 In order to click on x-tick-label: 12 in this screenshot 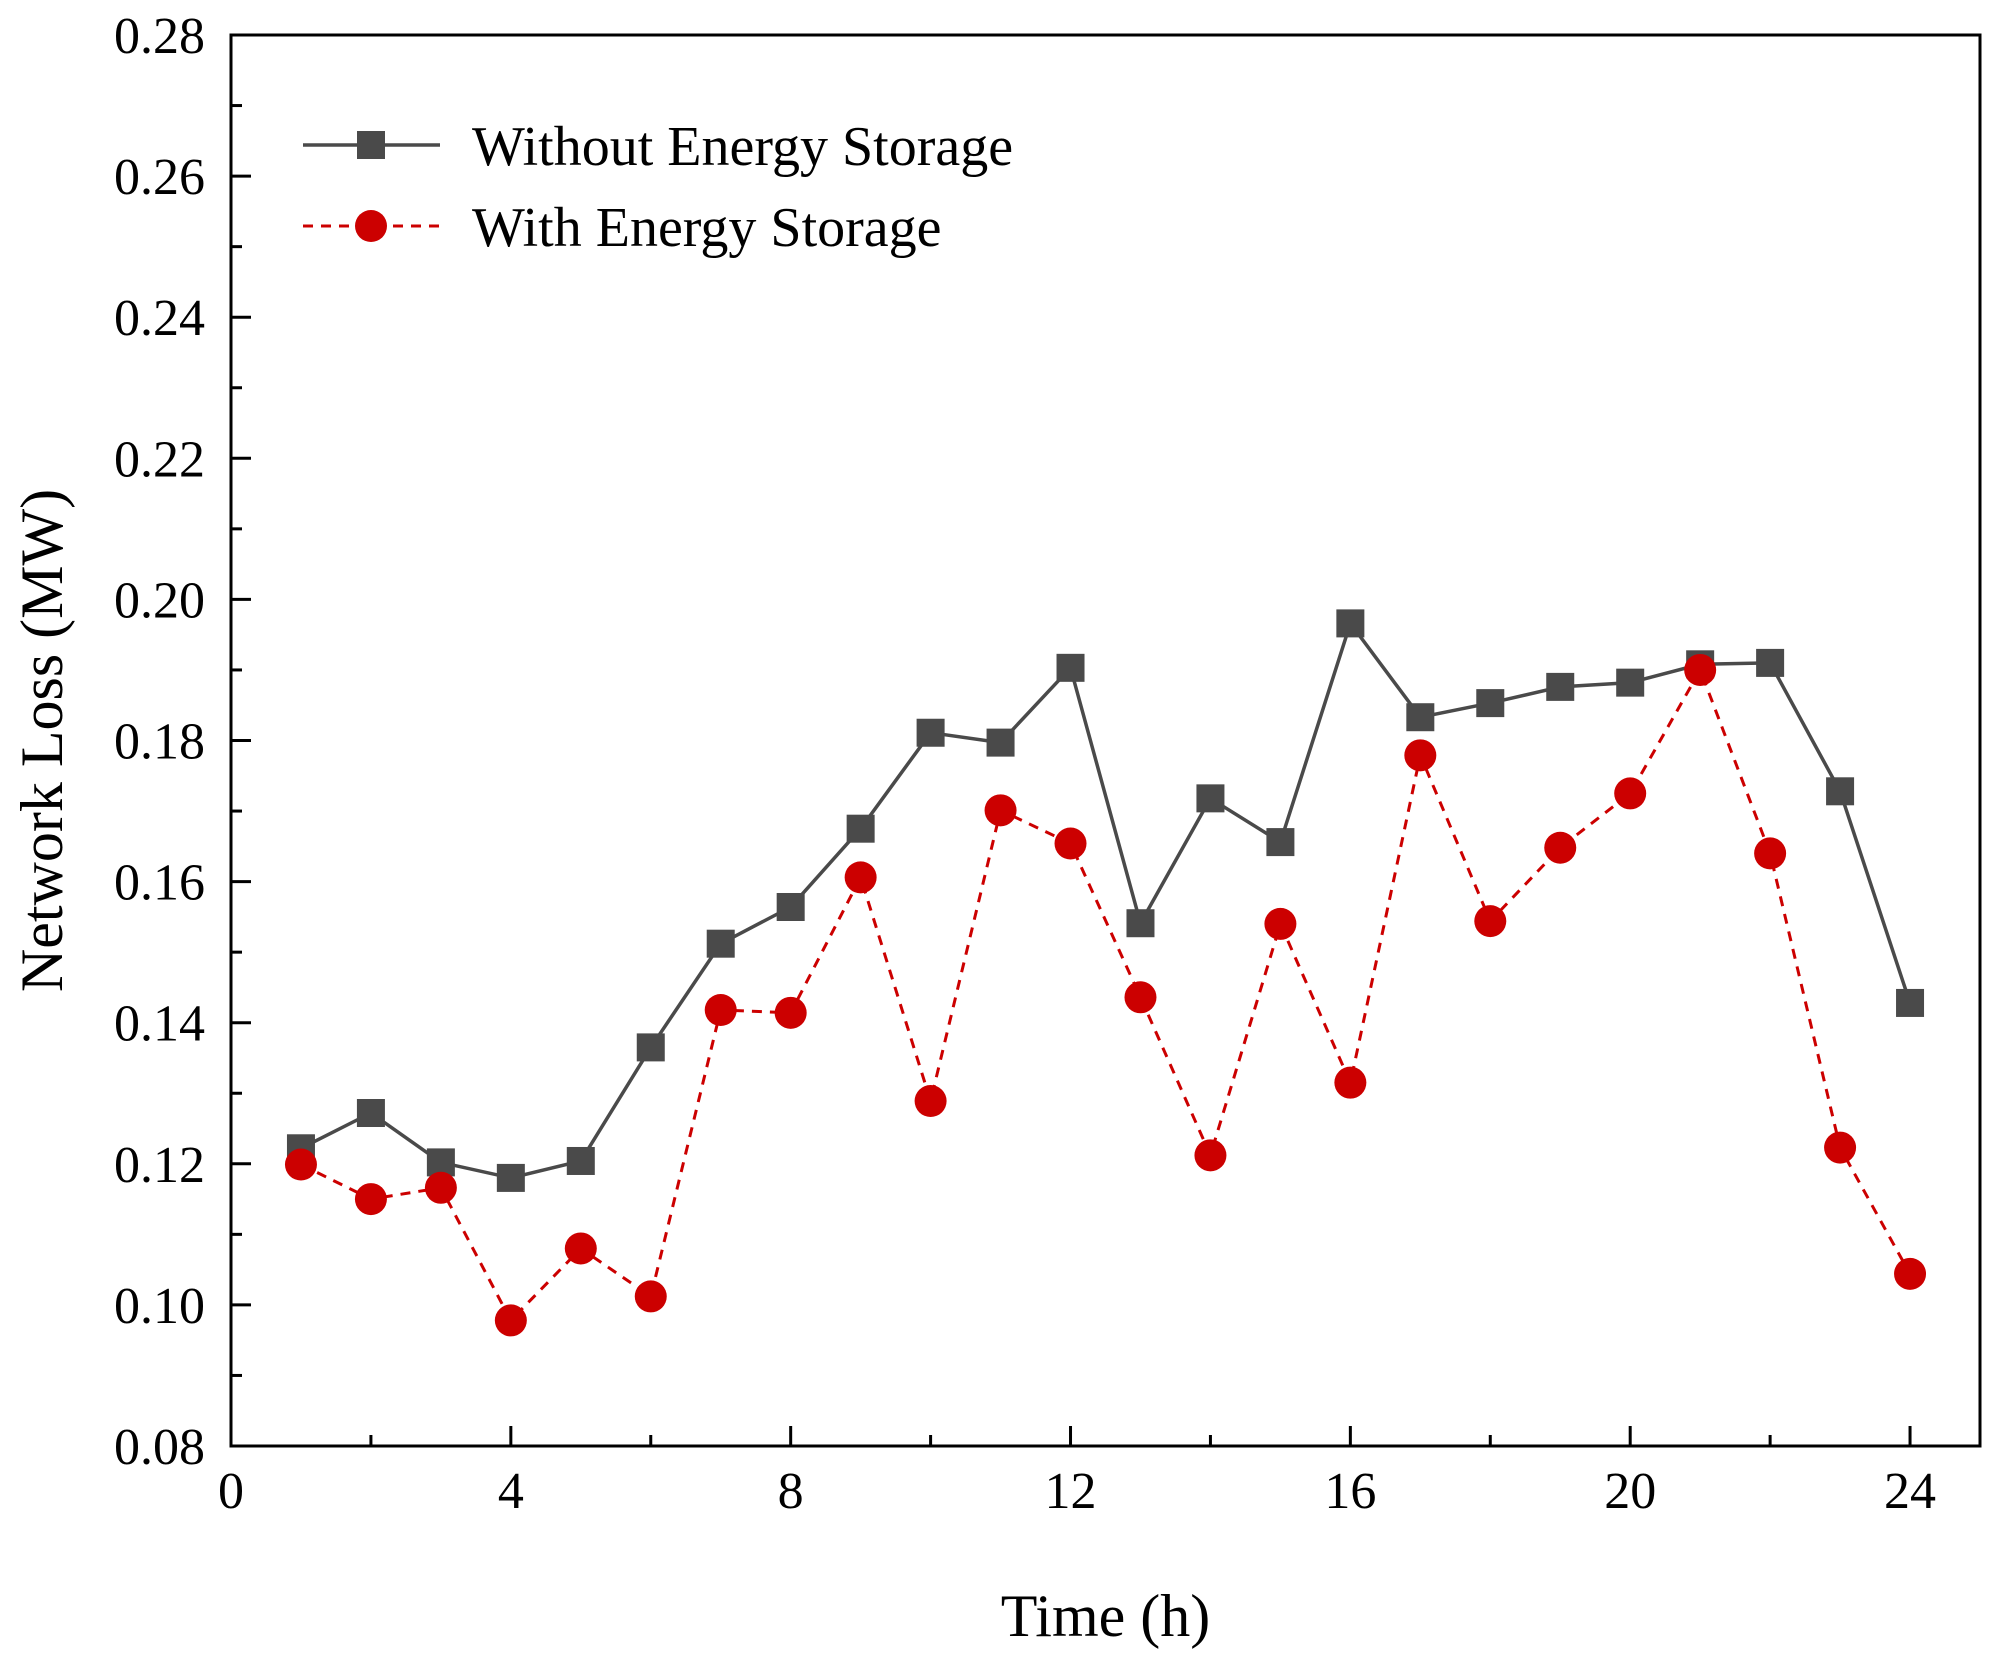, I will do `click(1071, 1491)`.